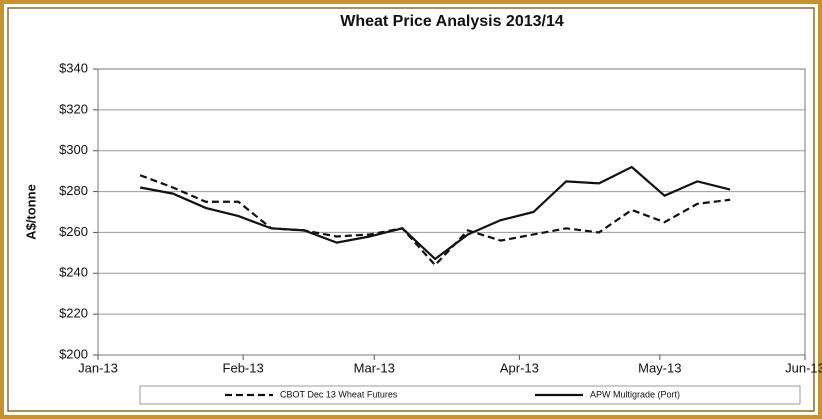  I want to click on x-tick-label: Apr-13, so click(519, 367).